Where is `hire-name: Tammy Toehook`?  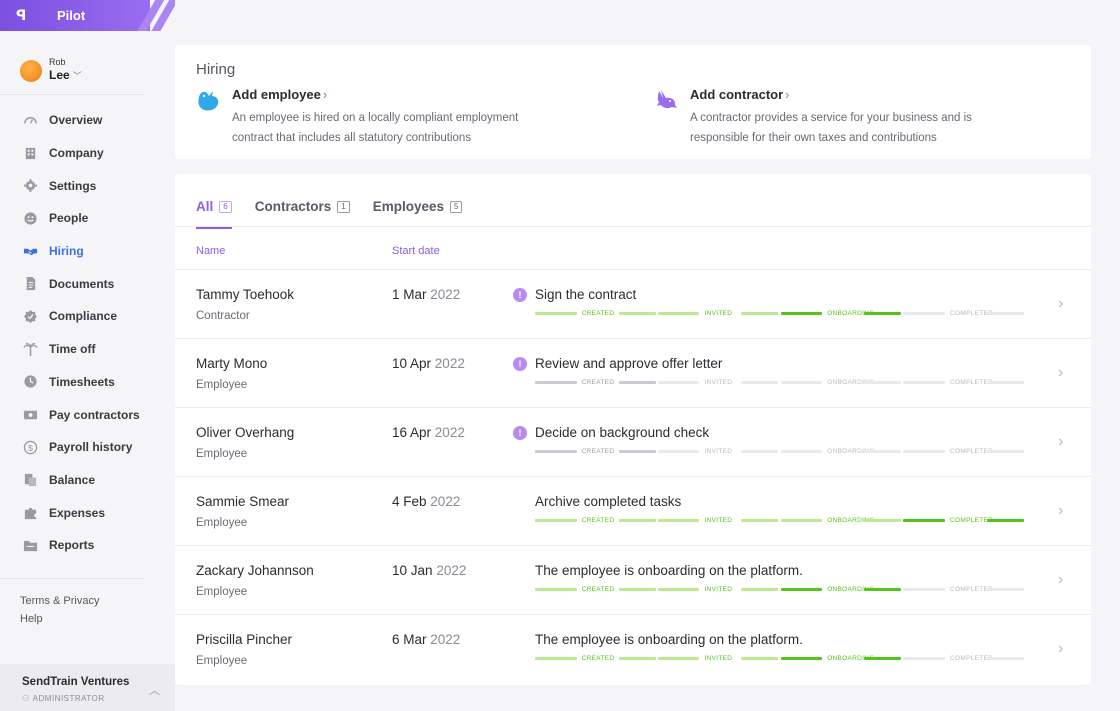 hire-name: Tammy Toehook is located at coordinates (245, 294).